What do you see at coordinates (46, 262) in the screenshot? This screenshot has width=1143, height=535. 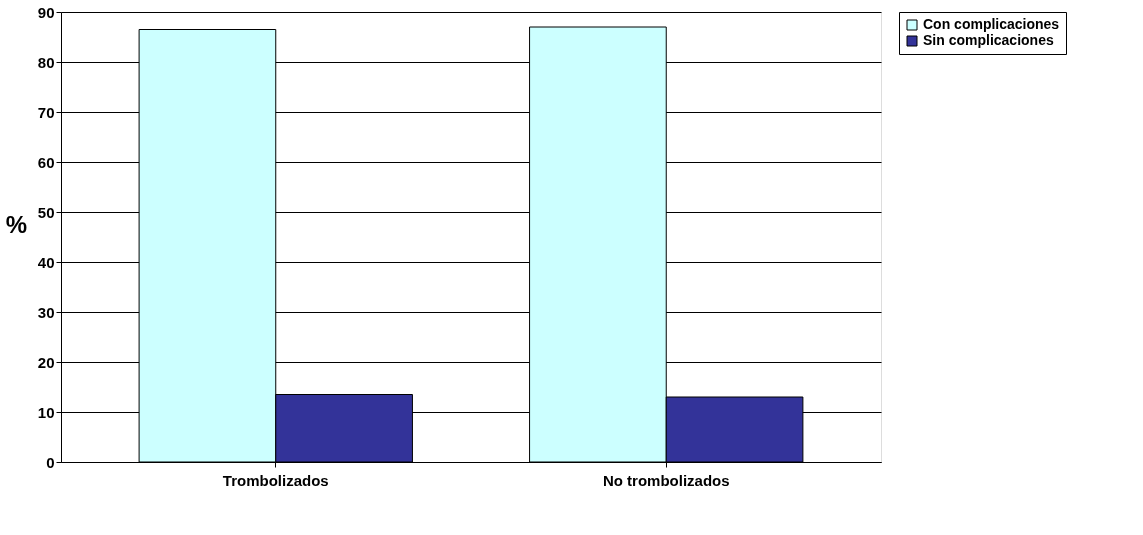 I see `y-tick-label: 40` at bounding box center [46, 262].